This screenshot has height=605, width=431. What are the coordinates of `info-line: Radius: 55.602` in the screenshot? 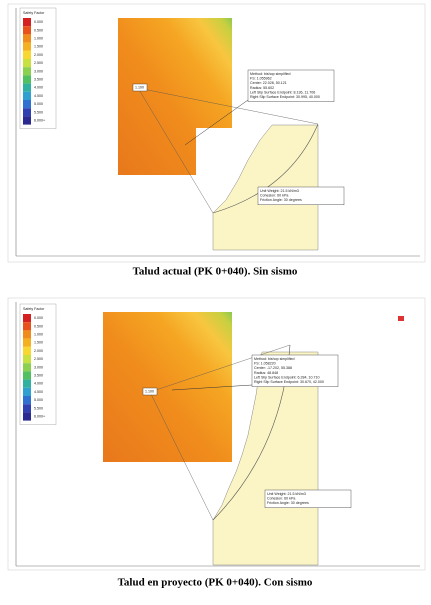 It's located at (262, 88).